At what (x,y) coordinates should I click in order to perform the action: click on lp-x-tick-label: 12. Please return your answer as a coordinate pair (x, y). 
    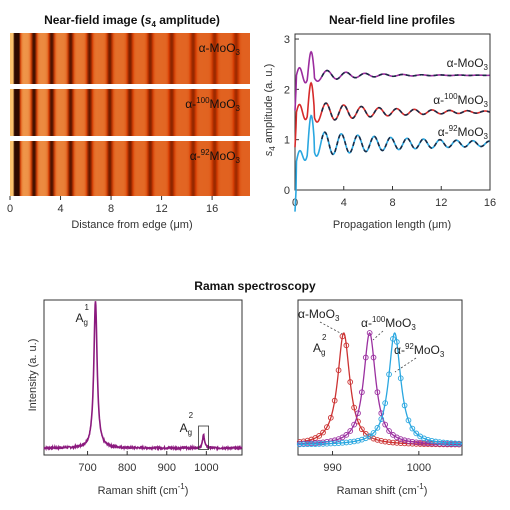
    Looking at the image, I should click on (441, 203).